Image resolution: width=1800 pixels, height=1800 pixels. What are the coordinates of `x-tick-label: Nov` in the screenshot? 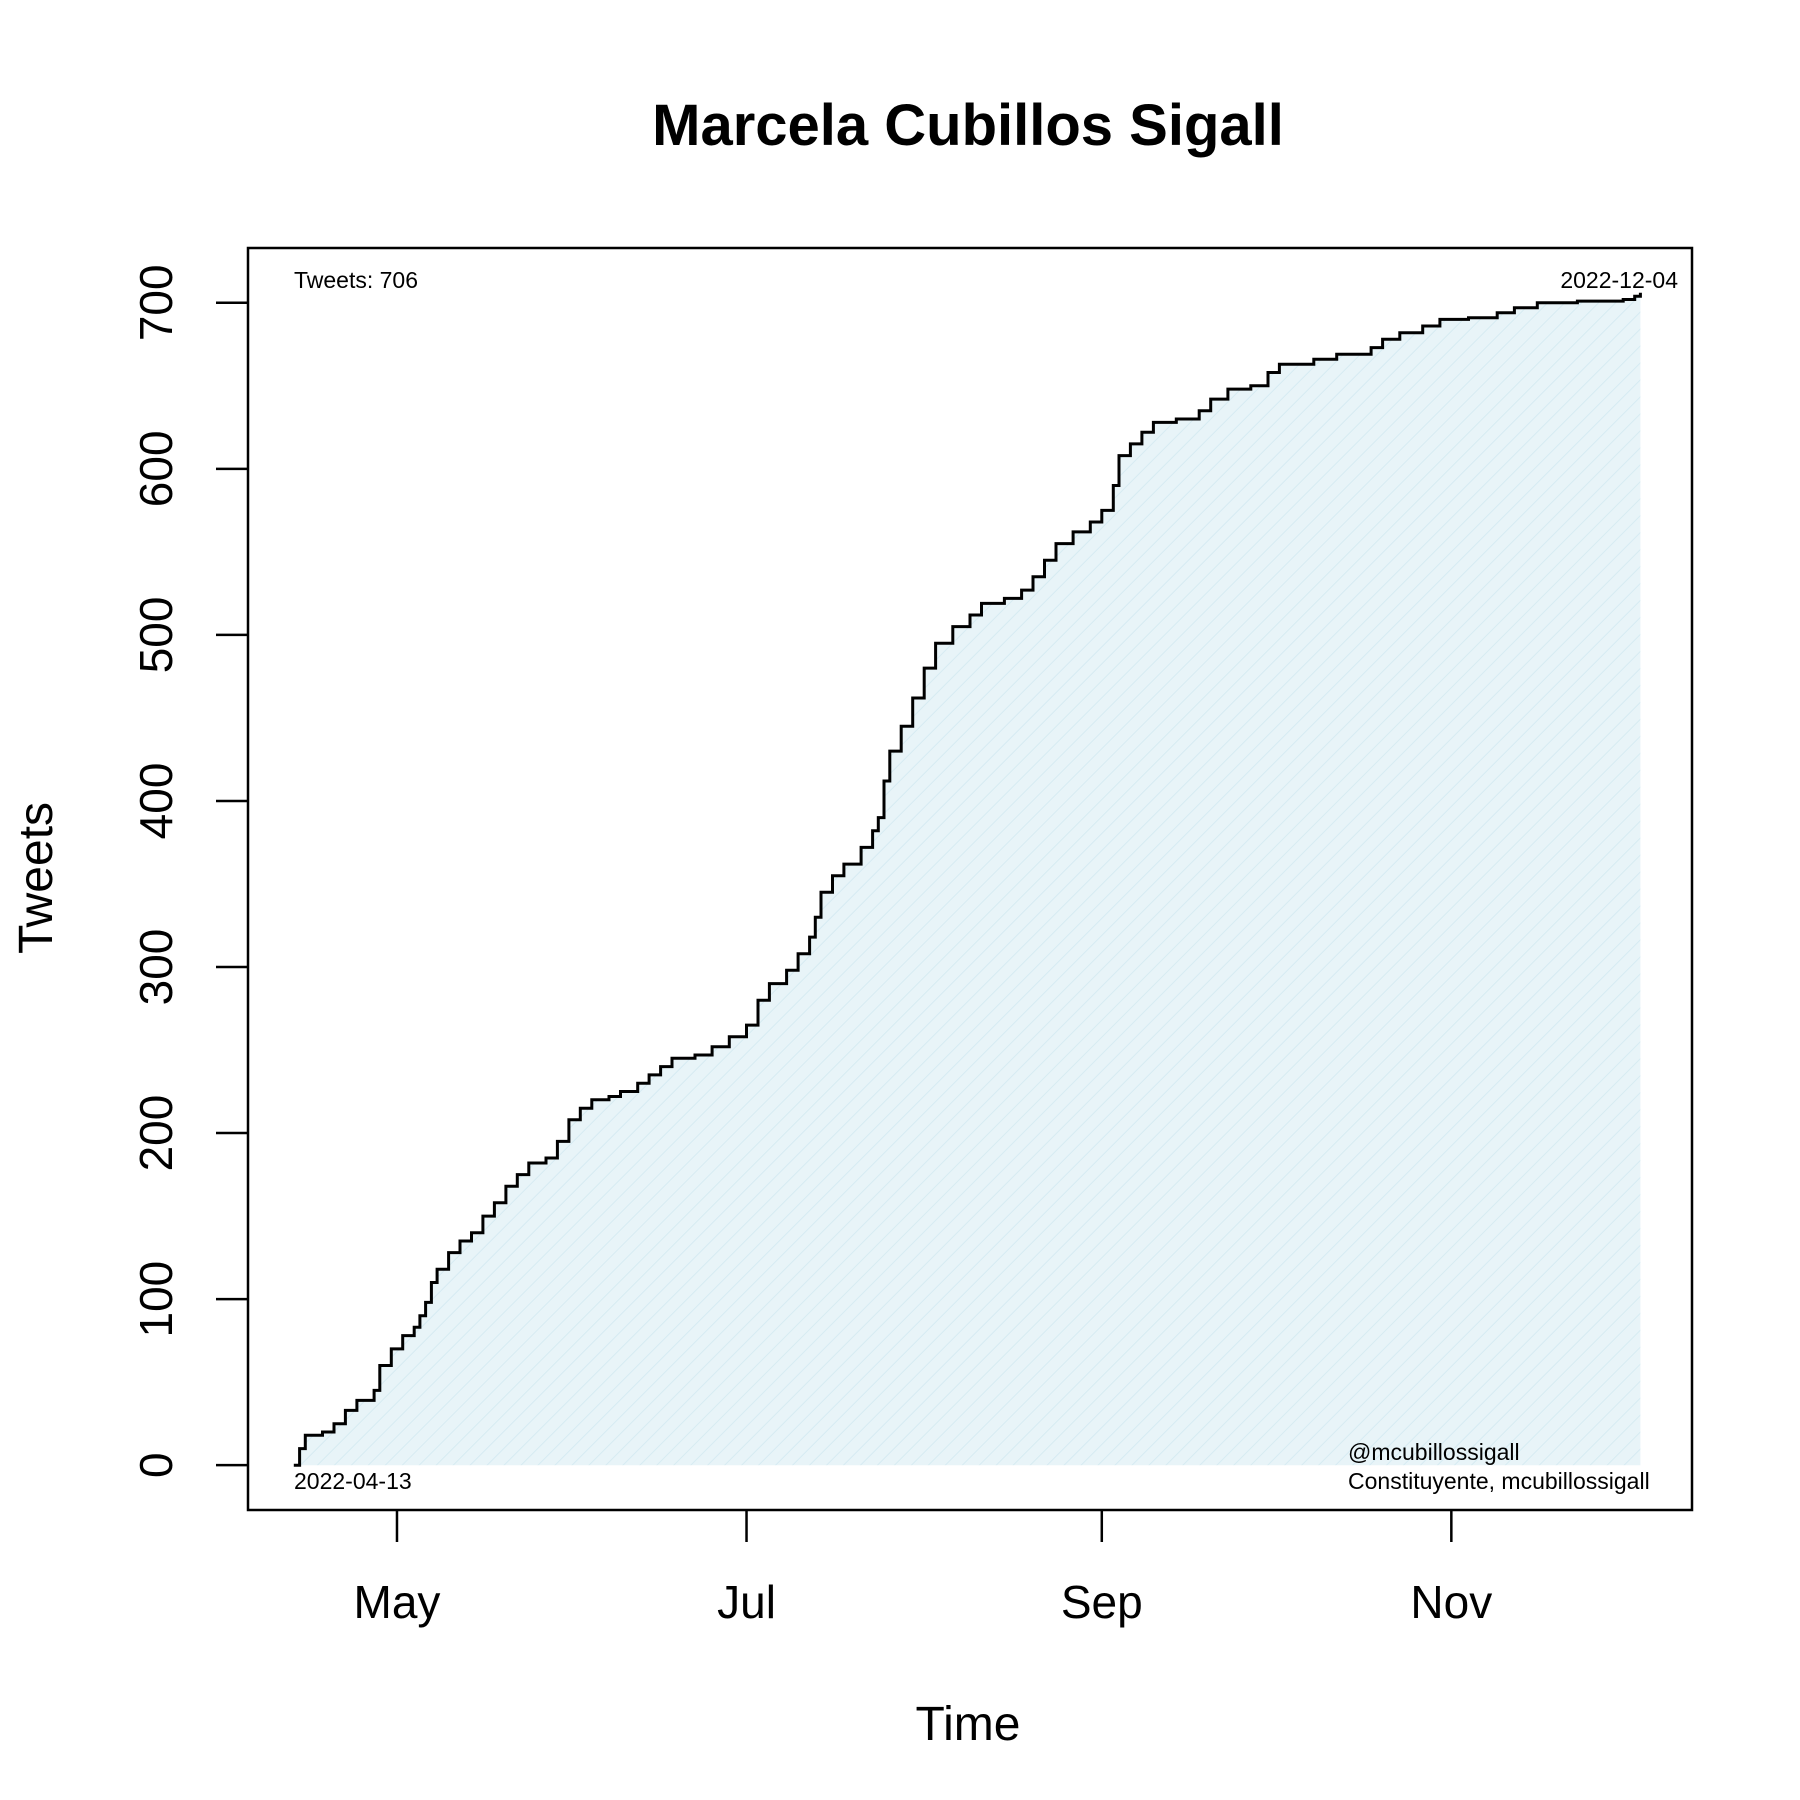 It's located at (1451, 1602).